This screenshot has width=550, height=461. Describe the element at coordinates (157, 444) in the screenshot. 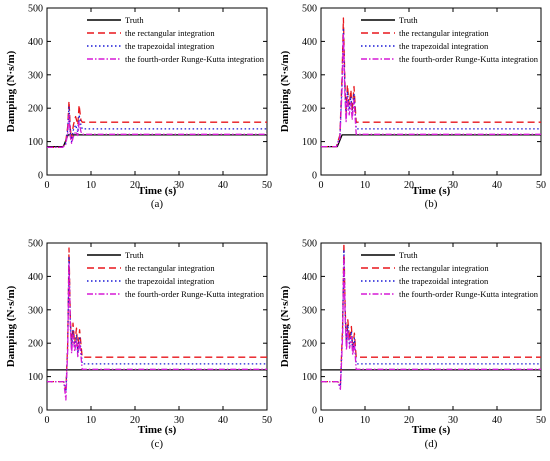

I see `panel-label: (c)` at that location.